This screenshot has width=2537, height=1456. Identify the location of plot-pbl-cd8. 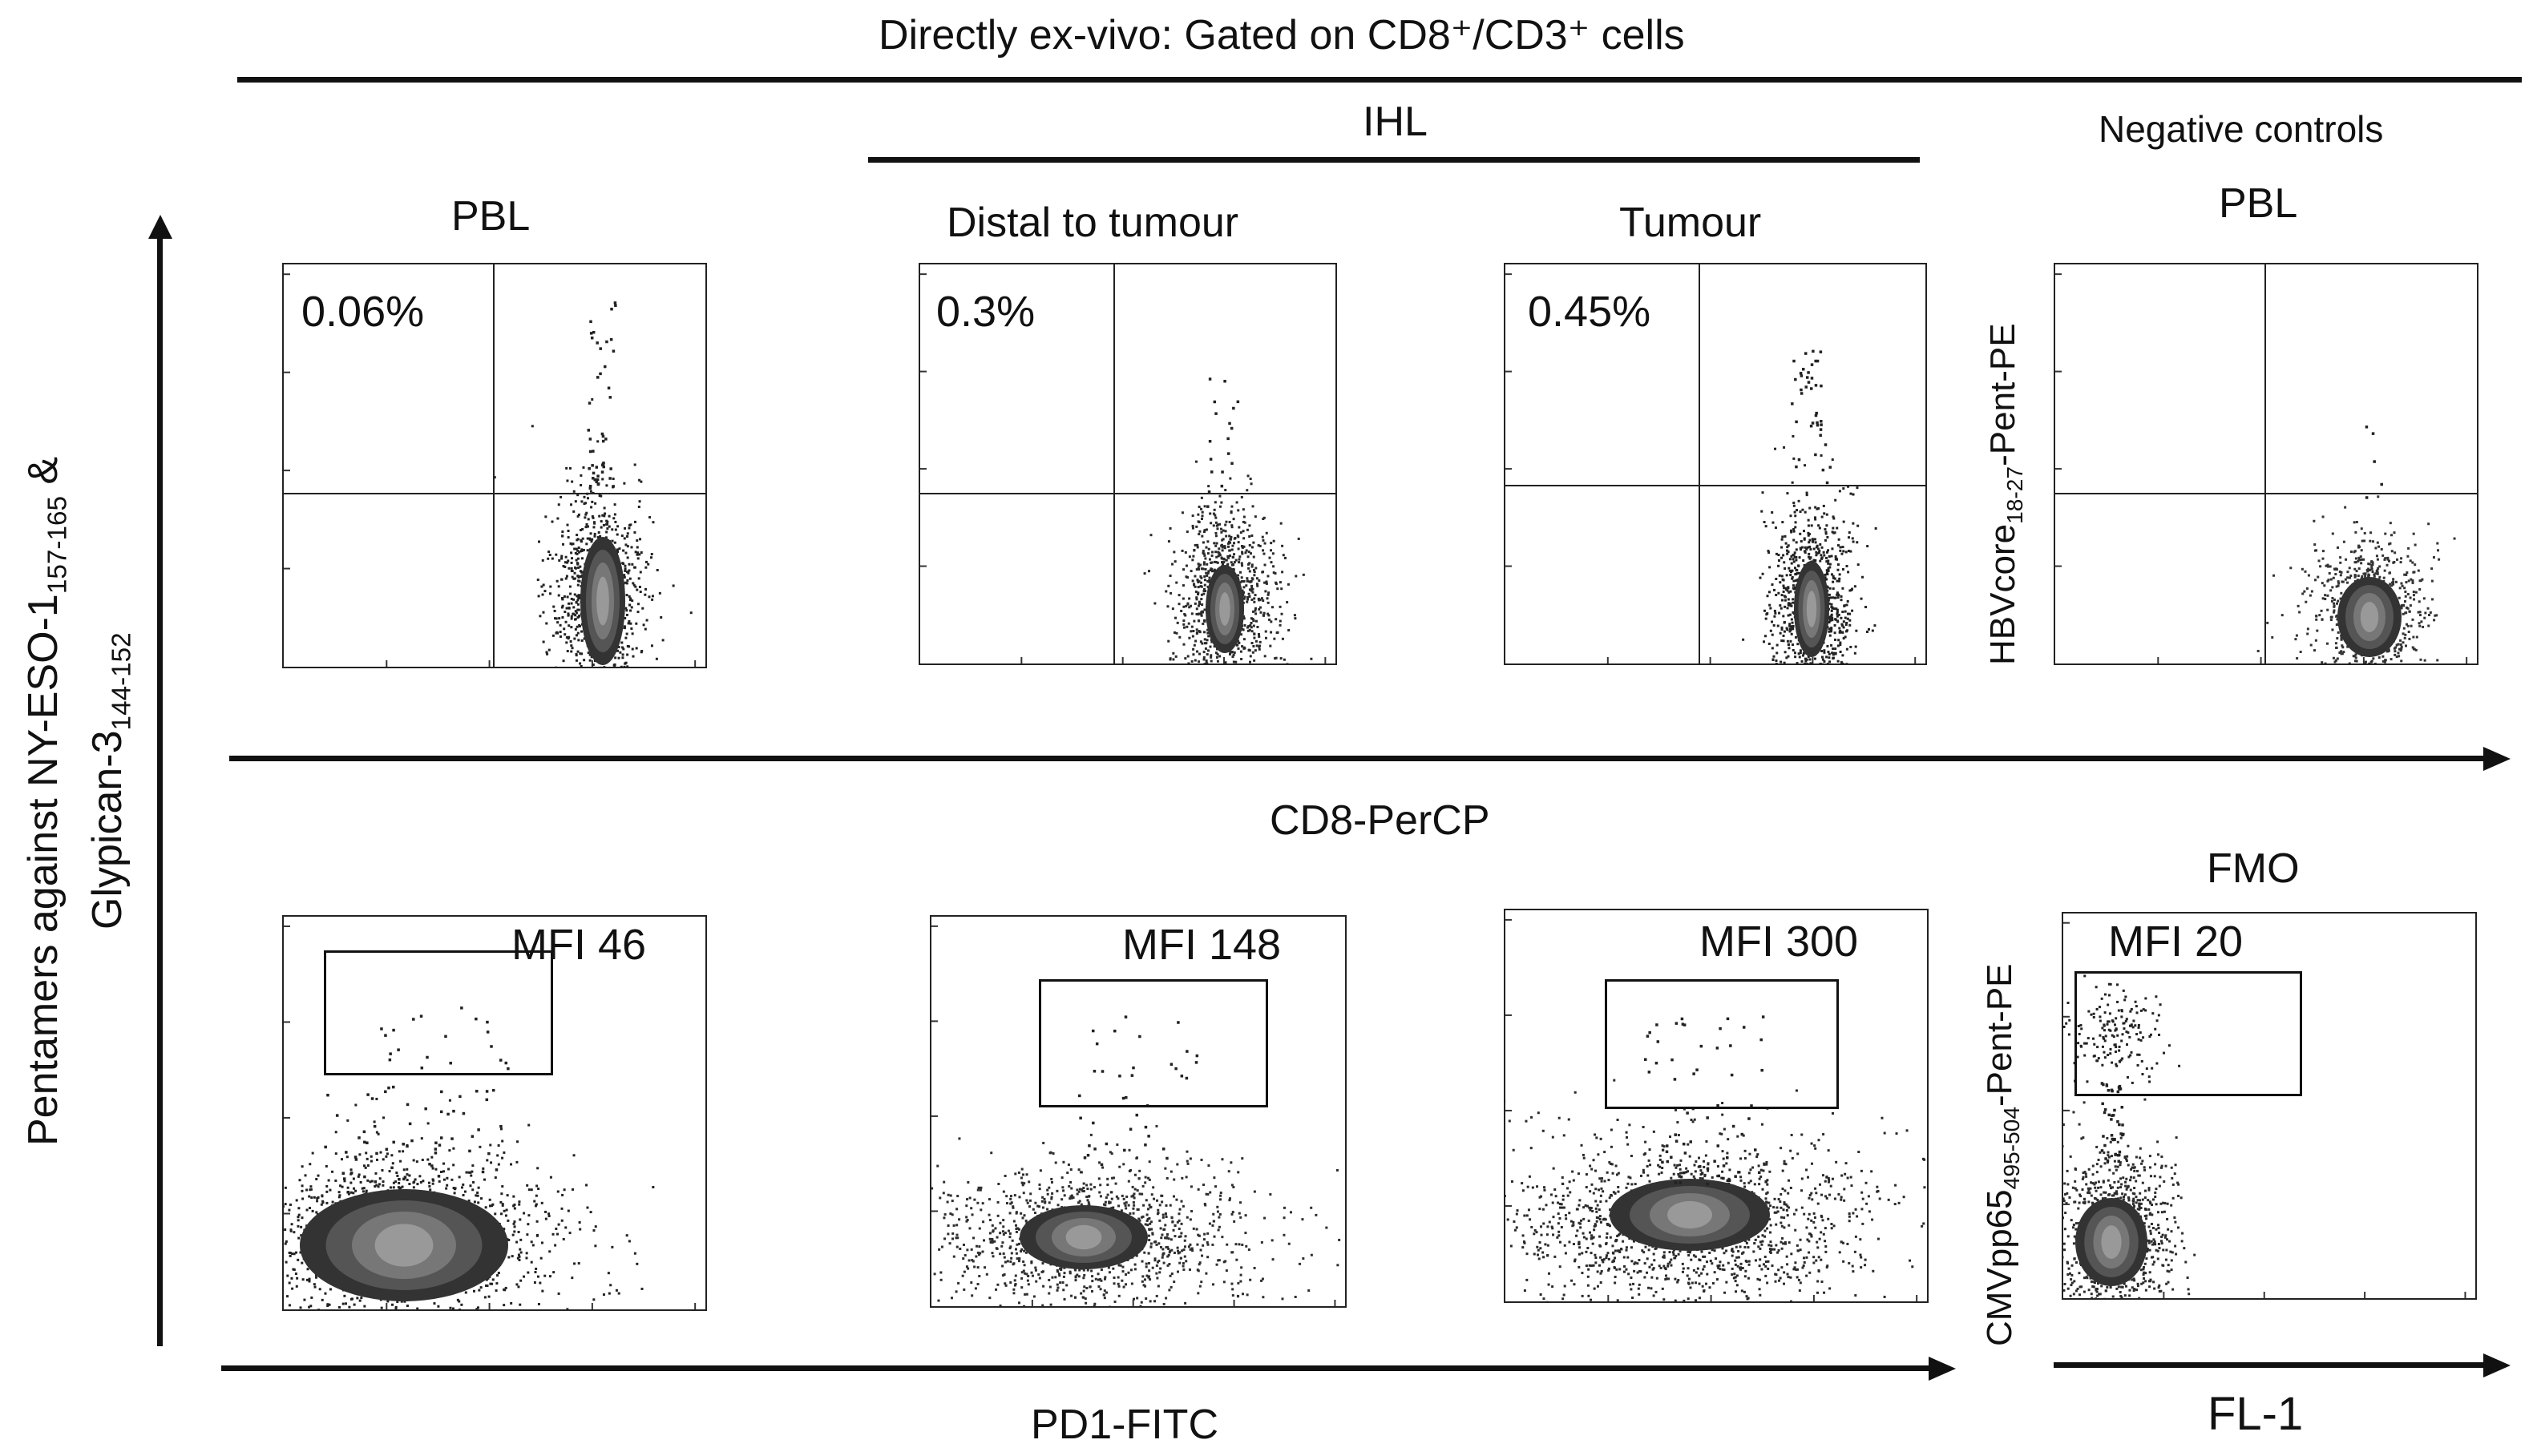
(495, 465).